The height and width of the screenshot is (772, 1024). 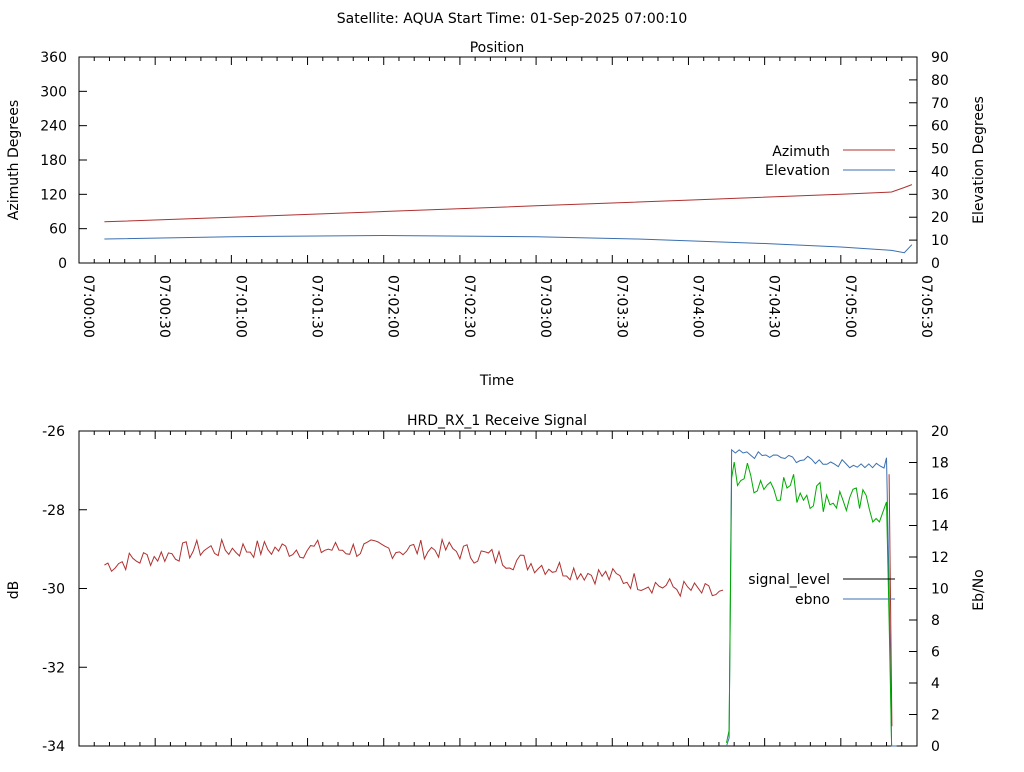 I want to click on series-signal-level-tail, so click(x=890, y=600).